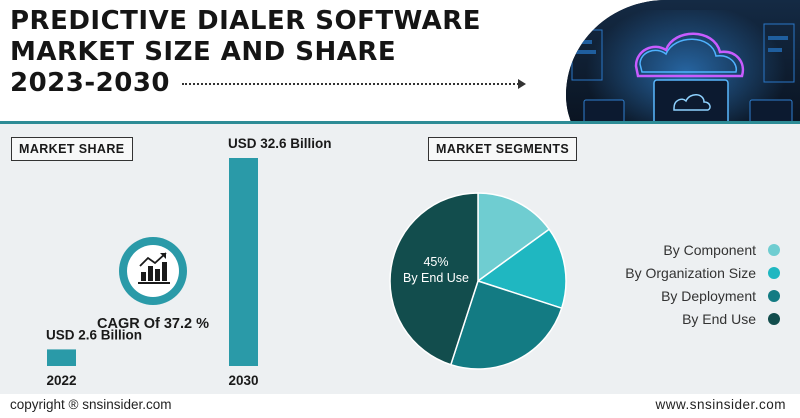 This screenshot has width=800, height=418. I want to click on legend-item-by-deployment: By Deployment, so click(685, 295).